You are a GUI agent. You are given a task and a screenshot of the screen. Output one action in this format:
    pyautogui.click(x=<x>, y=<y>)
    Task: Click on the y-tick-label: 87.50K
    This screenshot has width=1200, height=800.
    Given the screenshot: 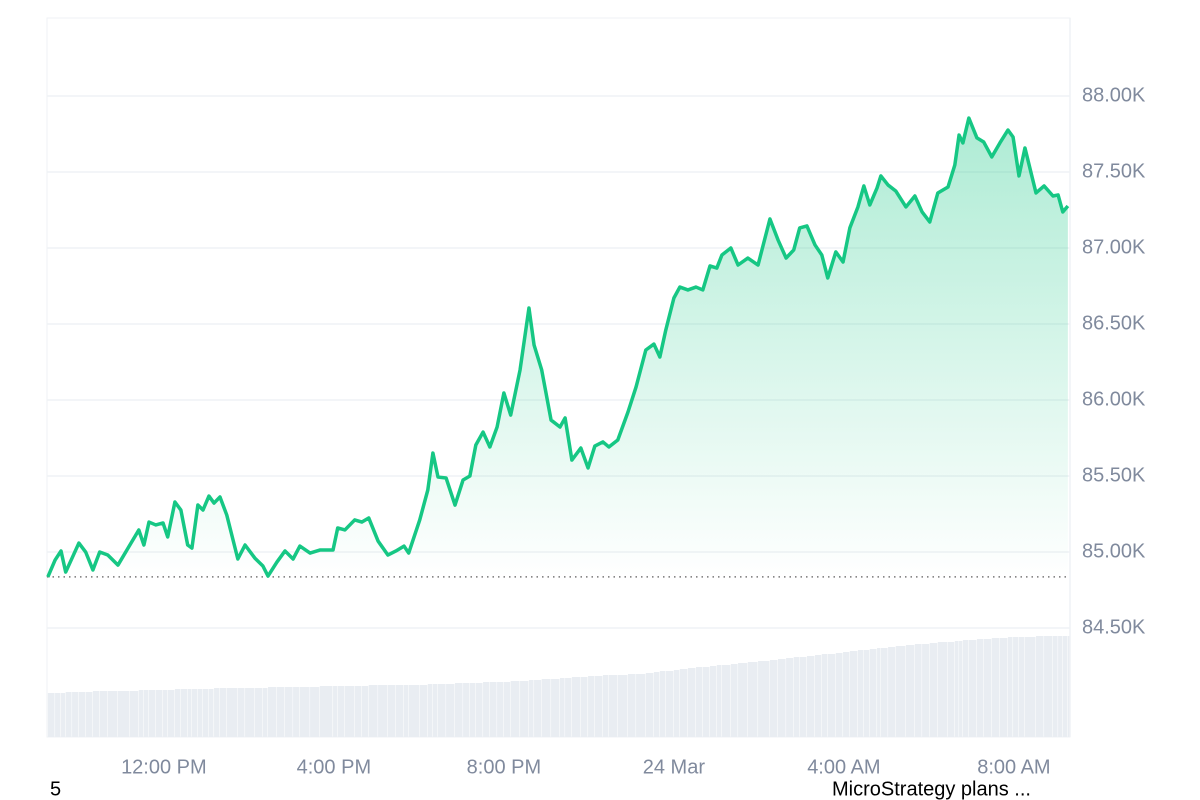 What is the action you would take?
    pyautogui.click(x=1114, y=171)
    